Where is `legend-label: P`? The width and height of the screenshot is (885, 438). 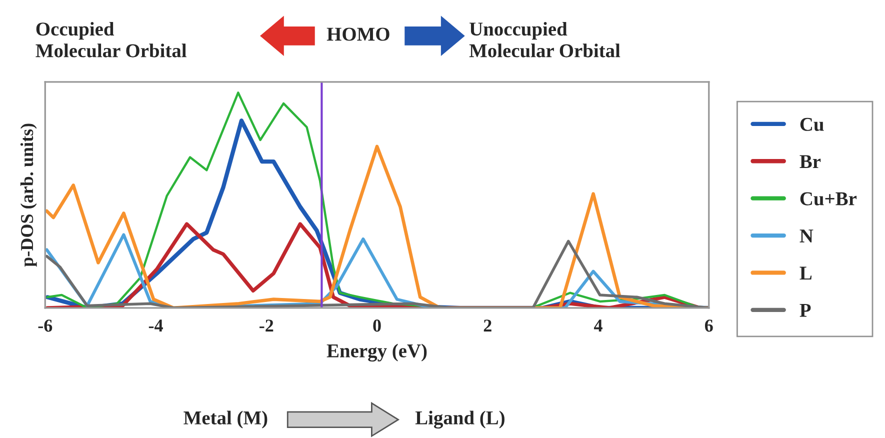
legend-label: P is located at coordinates (805, 310).